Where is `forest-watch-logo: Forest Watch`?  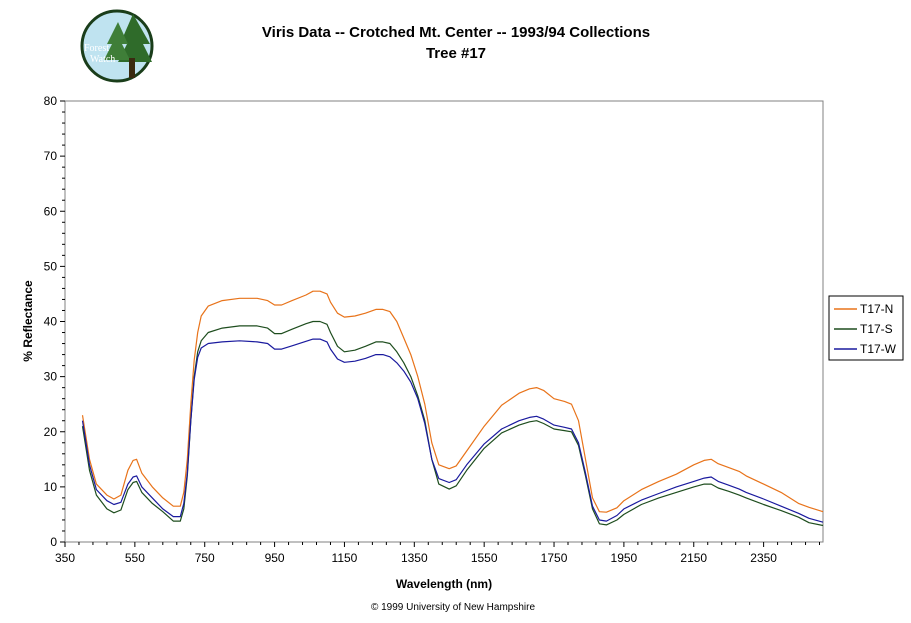 forest-watch-logo: Forest Watch is located at coordinates (117, 46).